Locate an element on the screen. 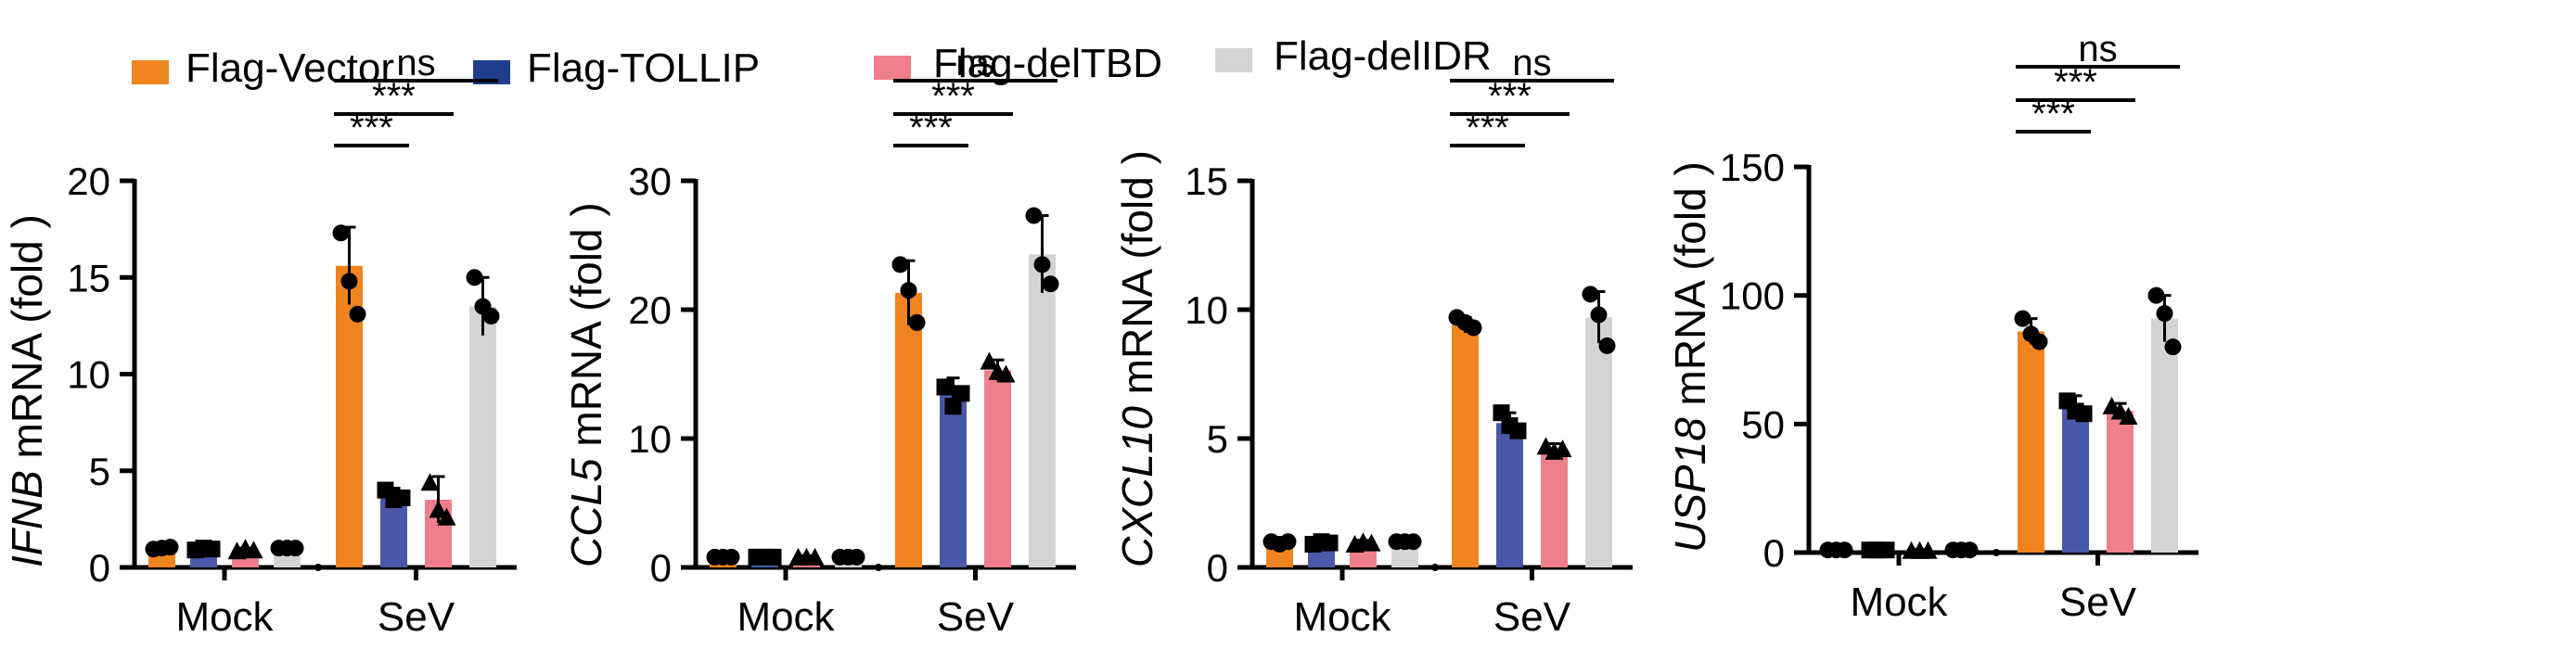 This screenshot has width=2576, height=649. y-axis-label: USP18 mRNA (fold ) is located at coordinates (1690, 357).